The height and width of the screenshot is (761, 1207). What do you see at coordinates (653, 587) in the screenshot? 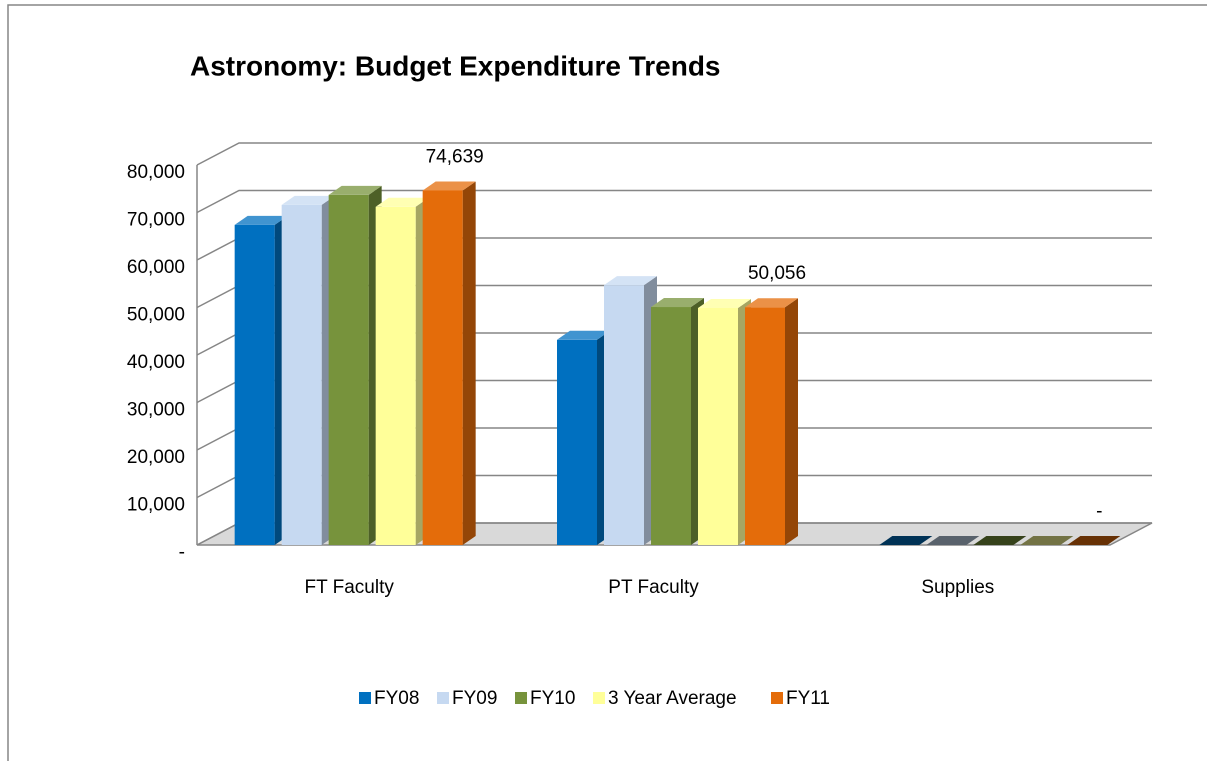
I see `x-tick-label: PT Faculty` at bounding box center [653, 587].